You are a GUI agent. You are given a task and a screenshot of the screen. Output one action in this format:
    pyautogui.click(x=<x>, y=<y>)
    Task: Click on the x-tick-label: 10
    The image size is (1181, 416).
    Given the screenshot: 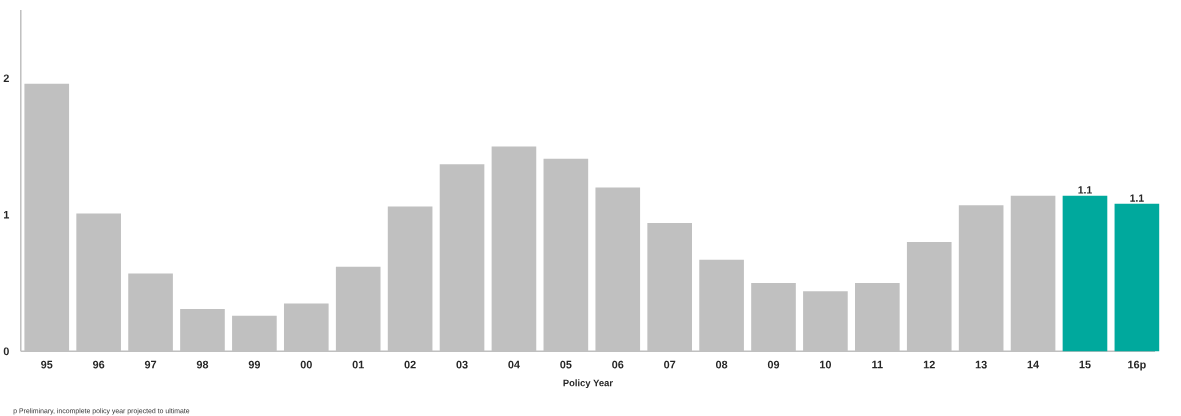 What is the action you would take?
    pyautogui.click(x=826, y=364)
    